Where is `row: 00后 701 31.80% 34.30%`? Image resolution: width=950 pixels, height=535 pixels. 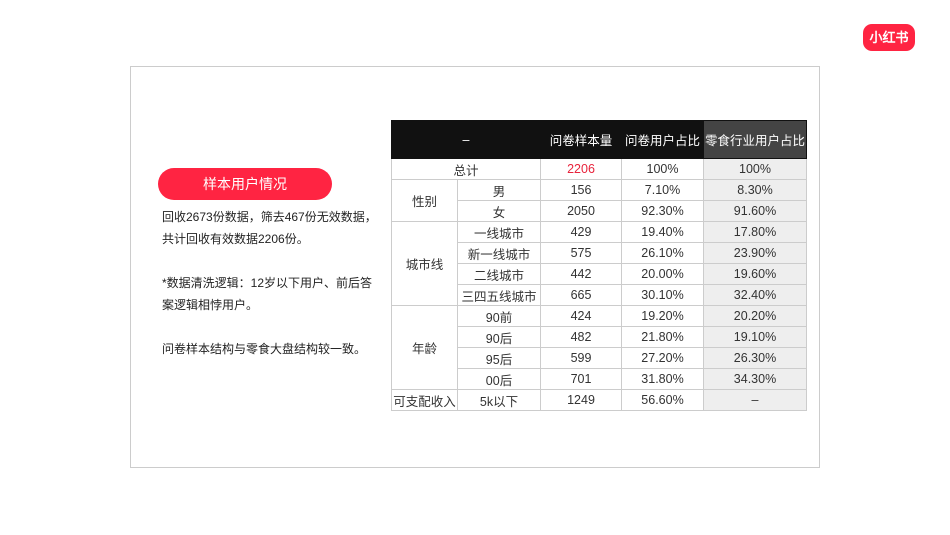 row: 00后 701 31.80% 34.30% is located at coordinates (599, 379).